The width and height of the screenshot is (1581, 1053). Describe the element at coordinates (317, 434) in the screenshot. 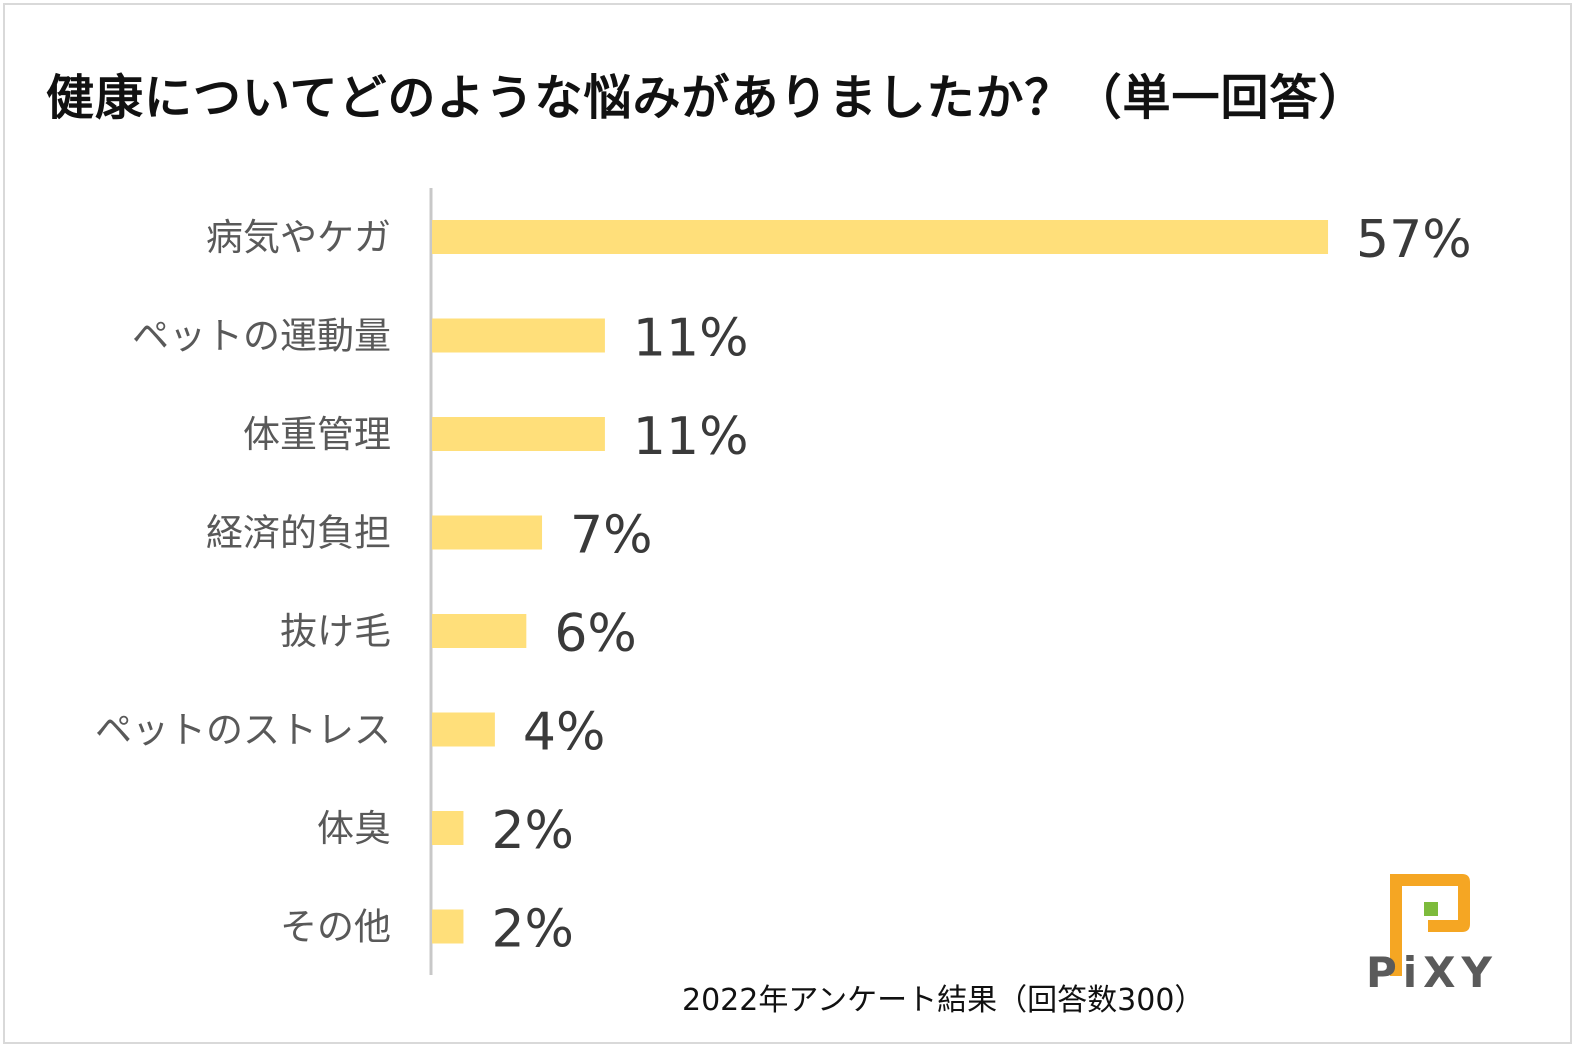

I see `category-label: 体重管理` at that location.